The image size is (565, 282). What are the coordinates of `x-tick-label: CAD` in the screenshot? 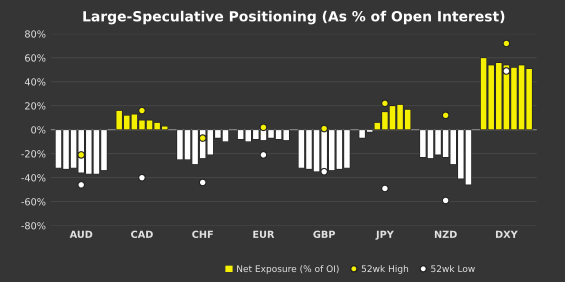 It's located at (142, 234).